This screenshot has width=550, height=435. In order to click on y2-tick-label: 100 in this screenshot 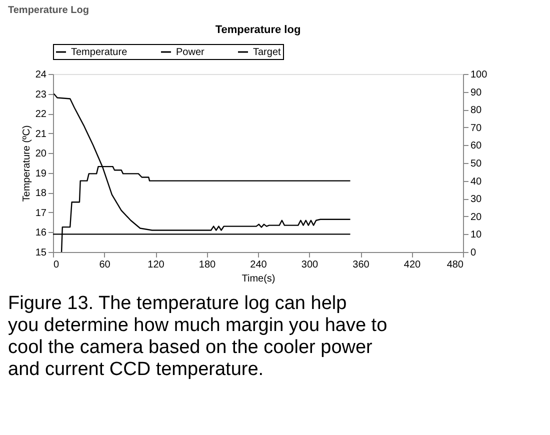, I will do `click(479, 75)`.